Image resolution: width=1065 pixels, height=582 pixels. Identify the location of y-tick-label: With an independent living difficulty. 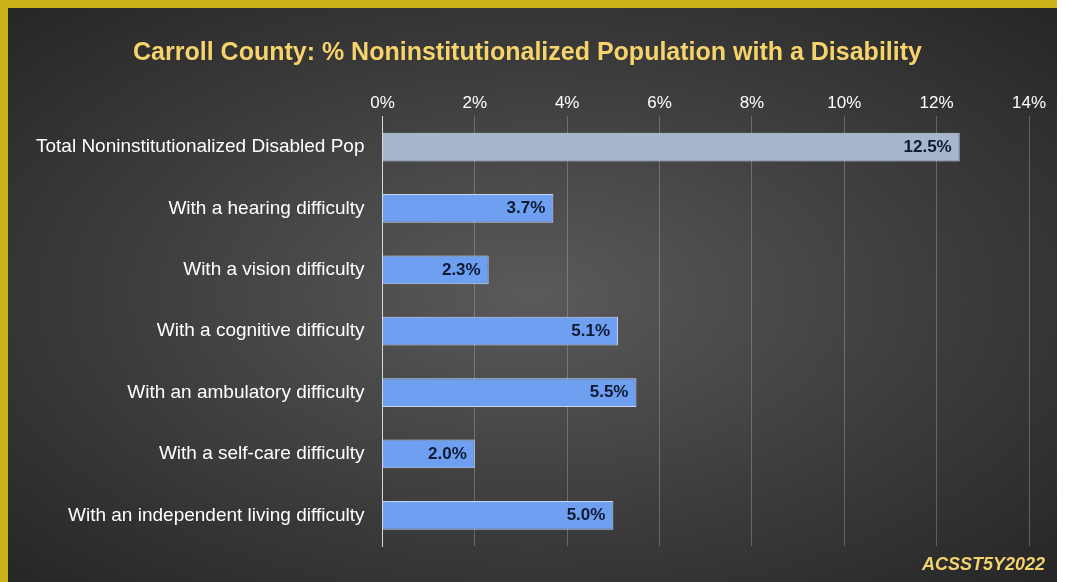
(216, 514).